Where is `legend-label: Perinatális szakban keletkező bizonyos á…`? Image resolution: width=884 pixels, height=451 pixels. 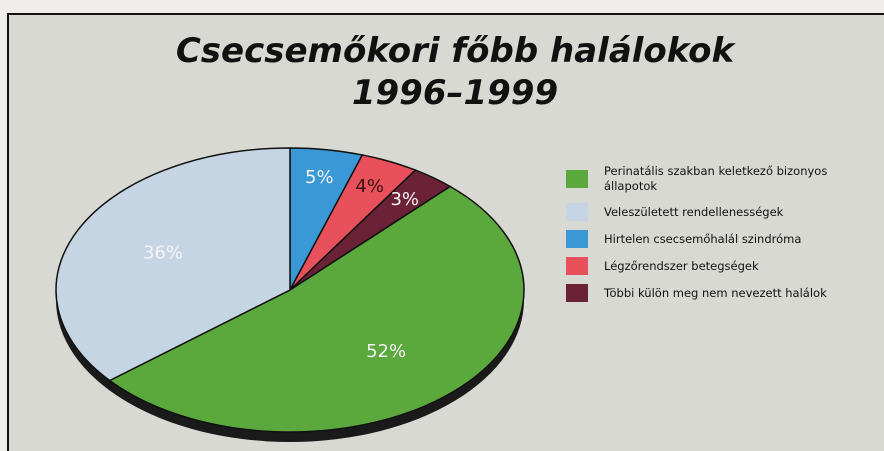 legend-label: Perinatális szakban keletkező bizonyos á… is located at coordinates (716, 178).